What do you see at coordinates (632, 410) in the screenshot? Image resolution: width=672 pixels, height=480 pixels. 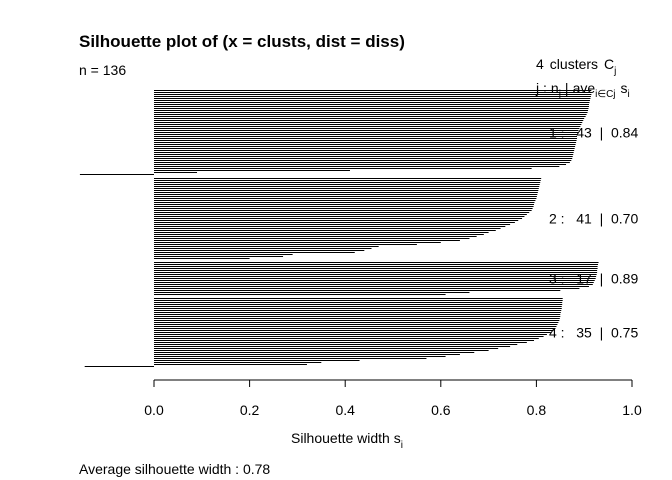 I see `x-tick-label-5: 1.0` at bounding box center [632, 410].